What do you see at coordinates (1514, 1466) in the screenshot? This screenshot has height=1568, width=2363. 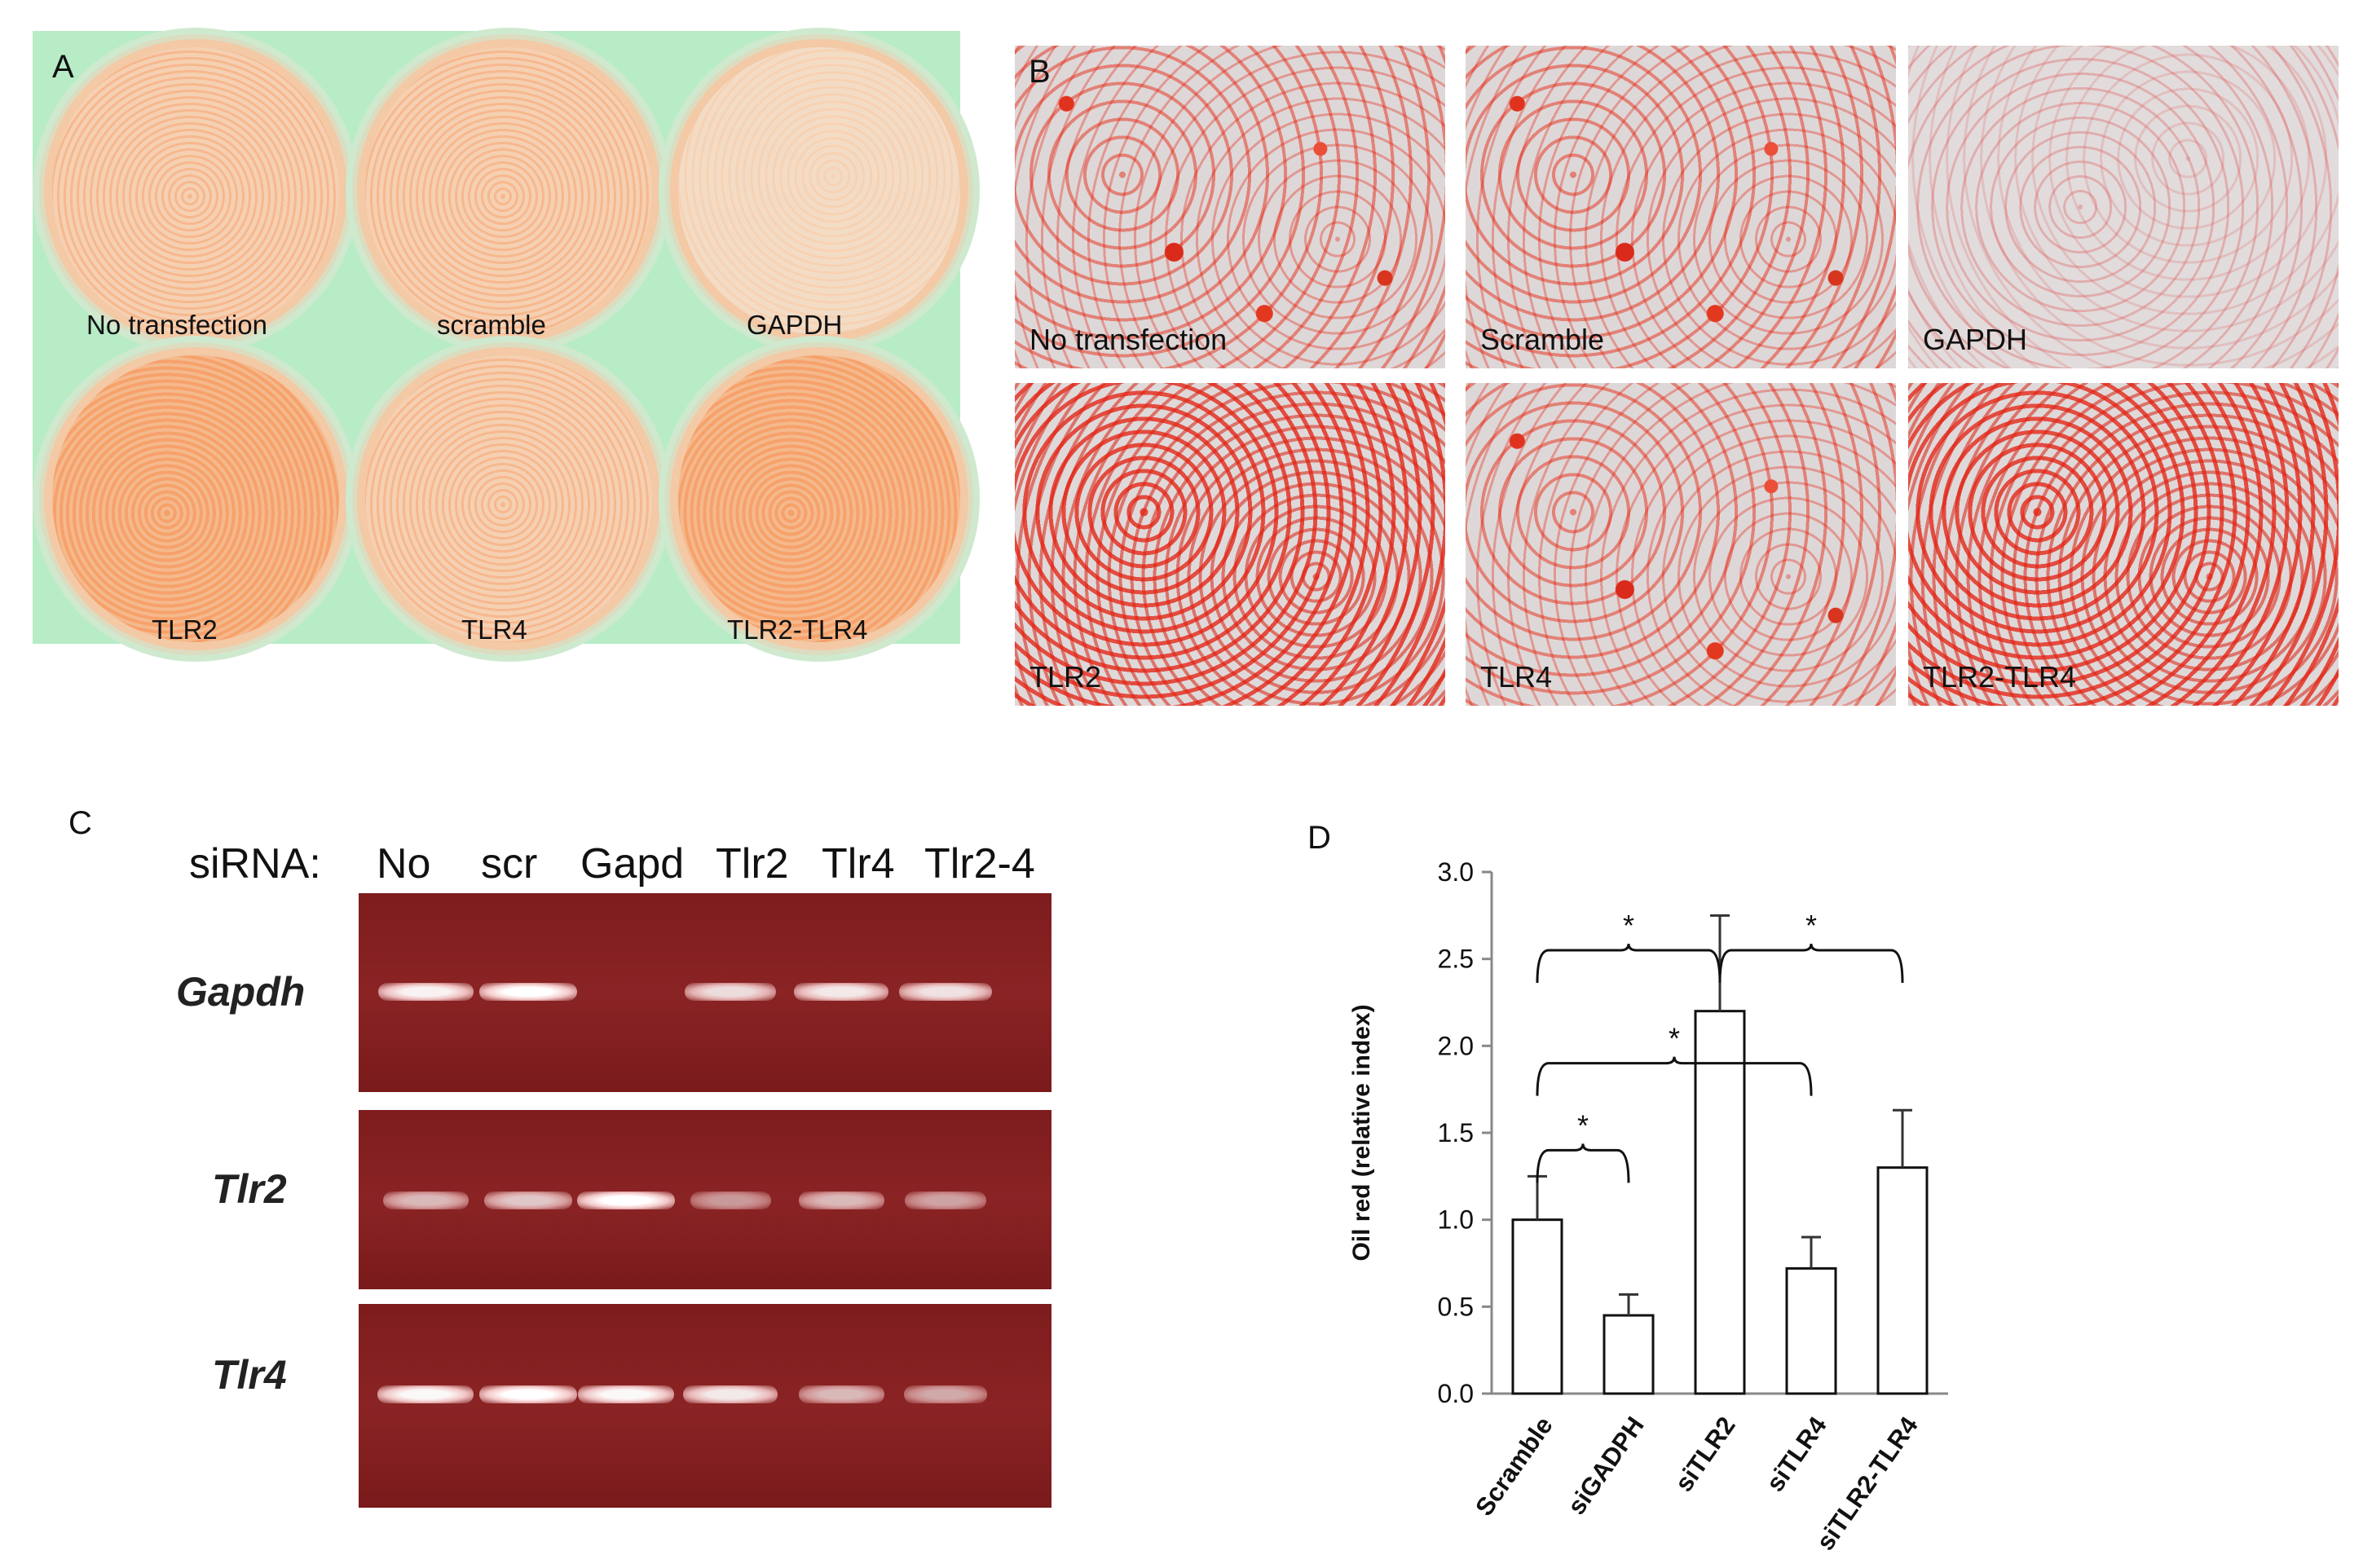 I see `x-tick-label: Scramble` at bounding box center [1514, 1466].